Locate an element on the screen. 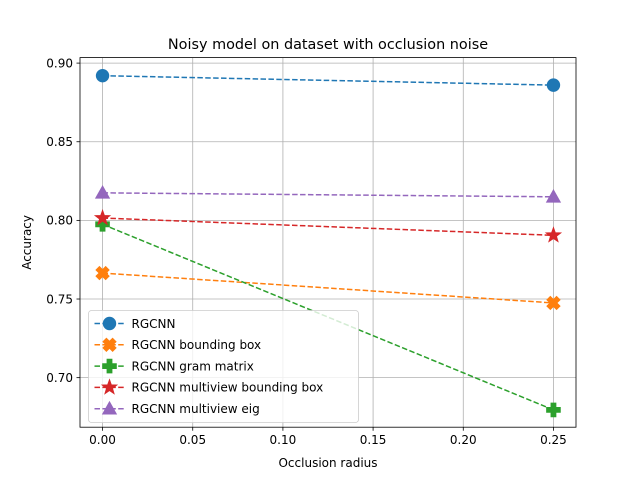  legend-entry: RGCNN multiview eig is located at coordinates (177, 408).